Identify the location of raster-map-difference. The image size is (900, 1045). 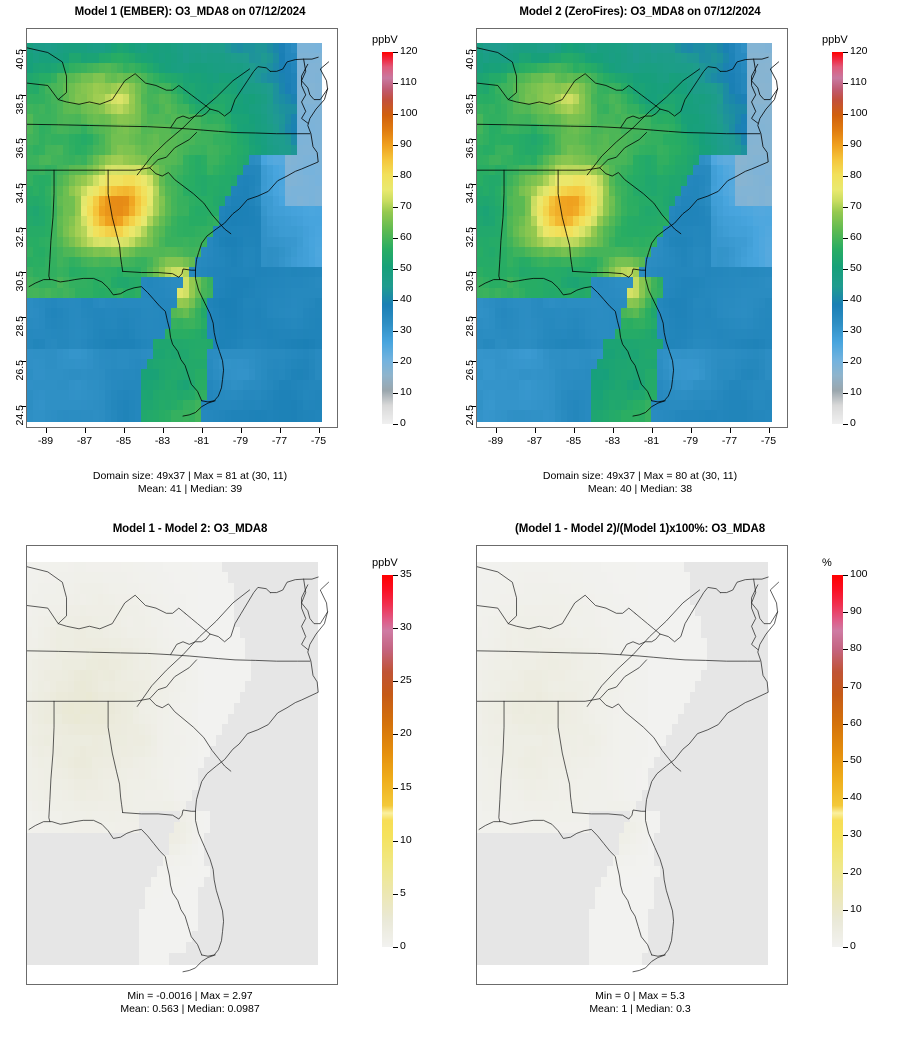
(183, 766).